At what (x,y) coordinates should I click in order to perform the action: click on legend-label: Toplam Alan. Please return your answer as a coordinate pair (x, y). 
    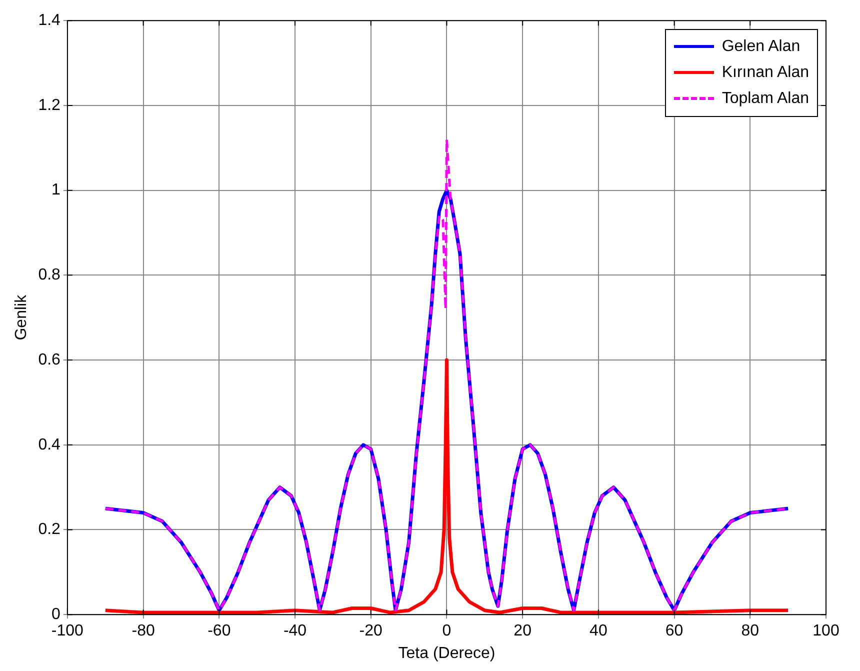
    Looking at the image, I should click on (765, 99).